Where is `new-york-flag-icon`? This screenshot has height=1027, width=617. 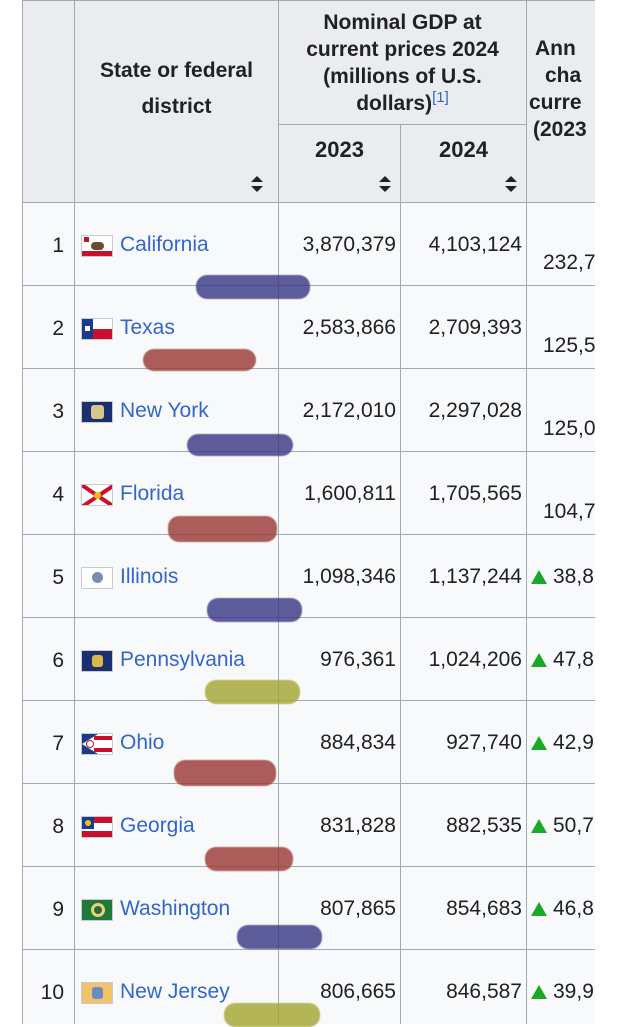
new-york-flag-icon is located at coordinates (97, 412).